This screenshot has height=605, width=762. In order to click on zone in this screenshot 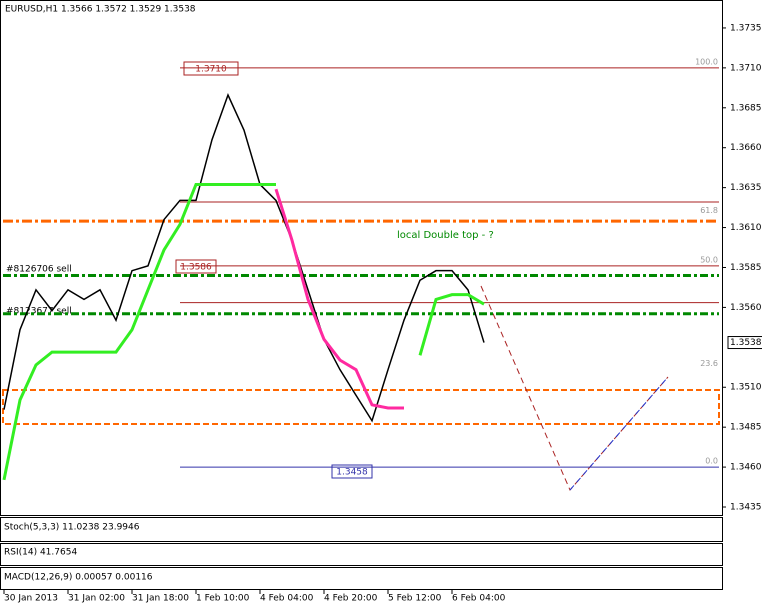, I will do `click(361, 407)`.